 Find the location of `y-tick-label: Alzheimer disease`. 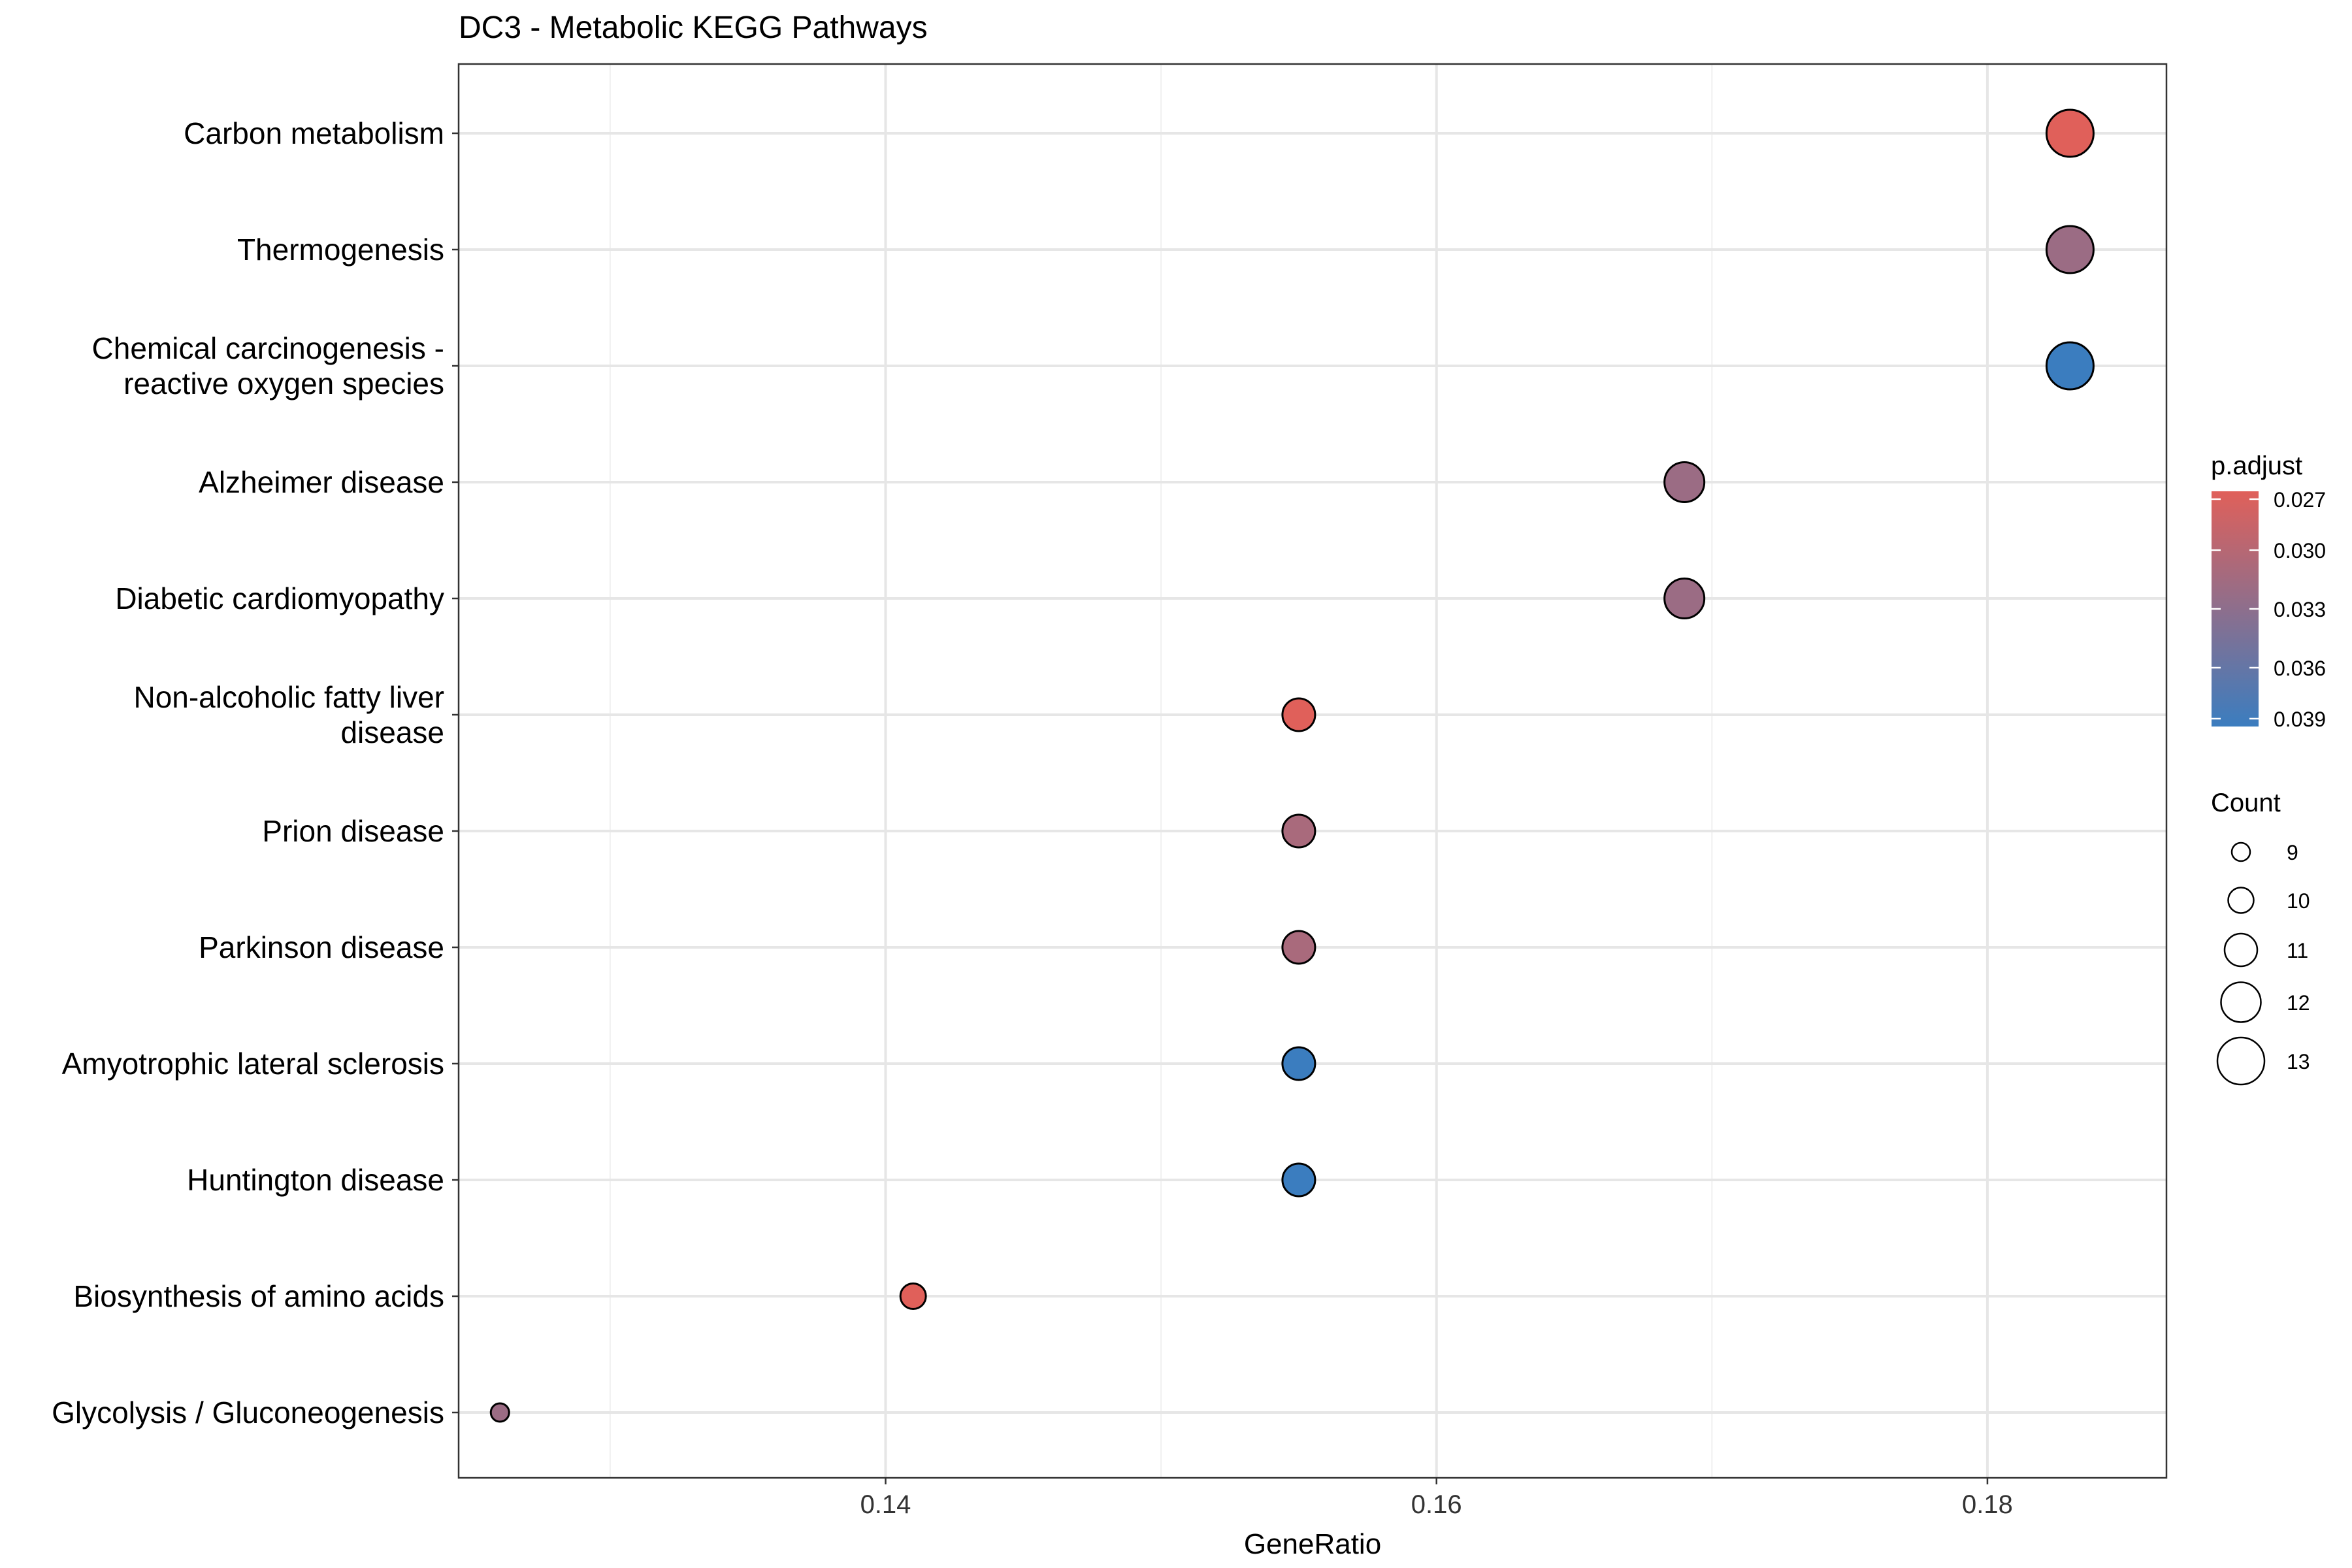

y-tick-label: Alzheimer disease is located at coordinates (321, 482).